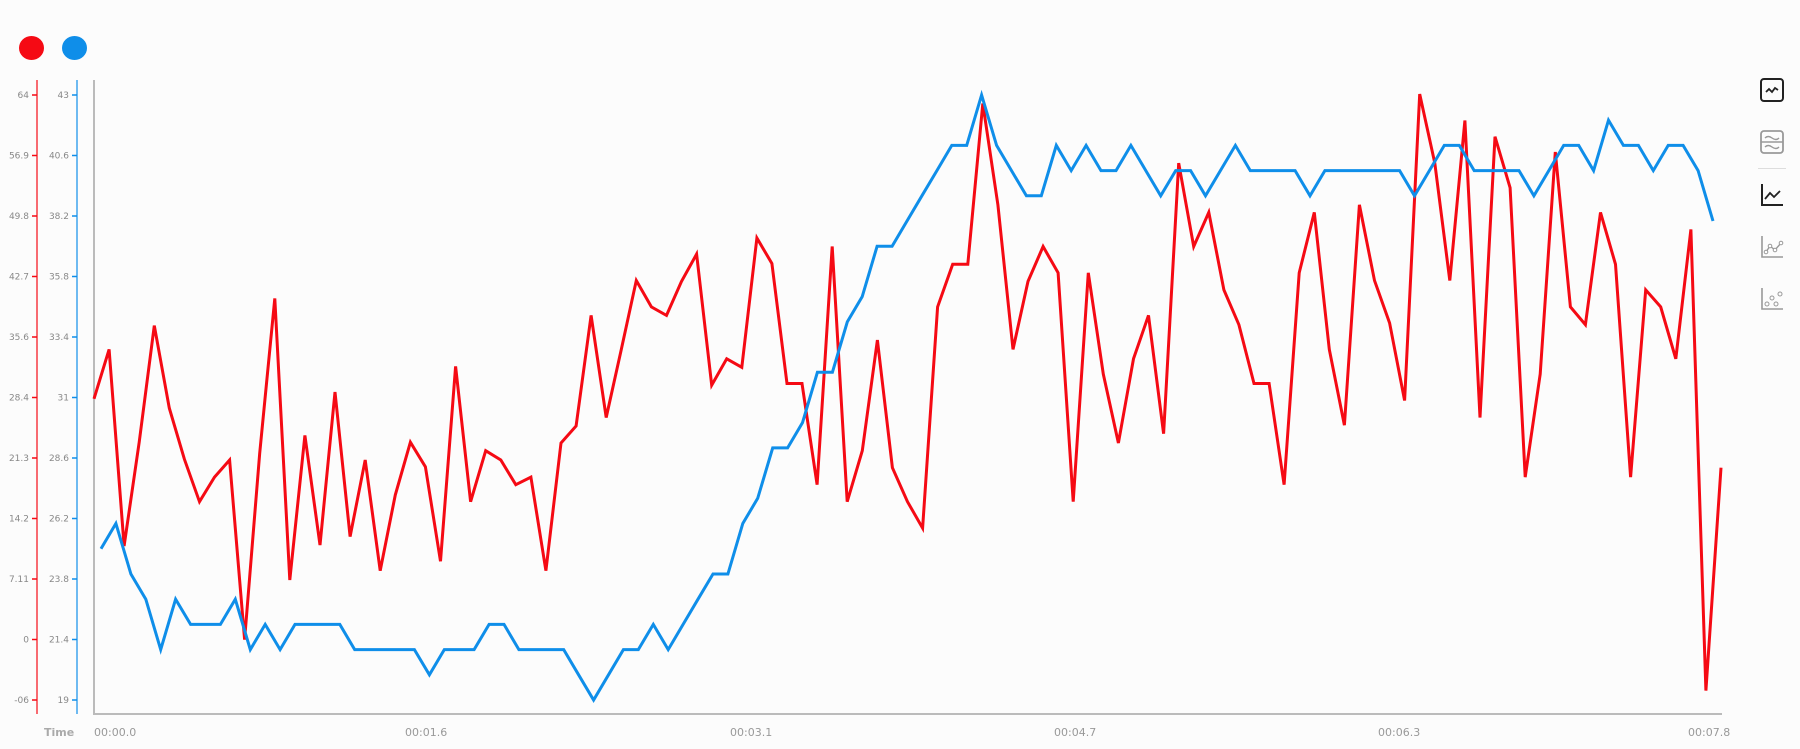 This screenshot has width=1800, height=749. I want to click on y-axis-1-tick-label: -06, so click(21, 701).